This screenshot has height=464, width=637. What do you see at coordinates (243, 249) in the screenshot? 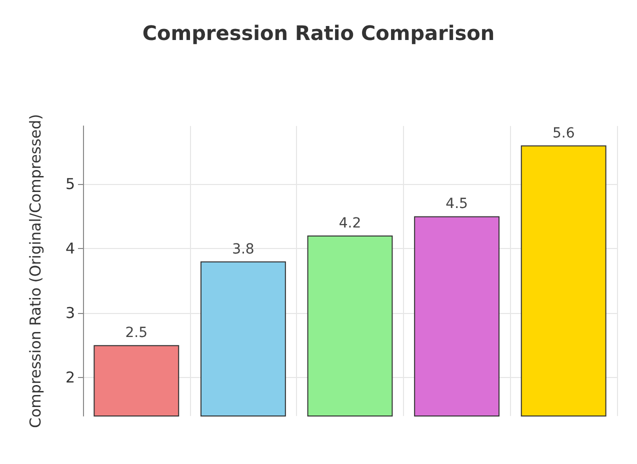
I see `data-label: 3.8` at bounding box center [243, 249].